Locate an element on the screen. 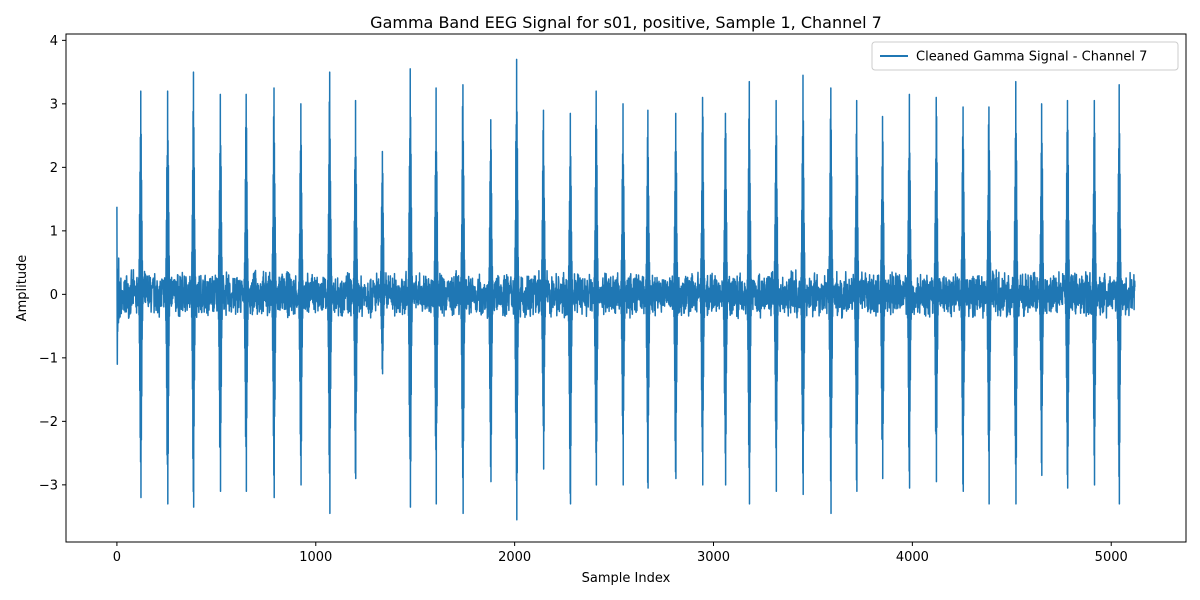 Image resolution: width=1200 pixels, height=600 pixels. x-tick-label: 1000 is located at coordinates (315, 557).